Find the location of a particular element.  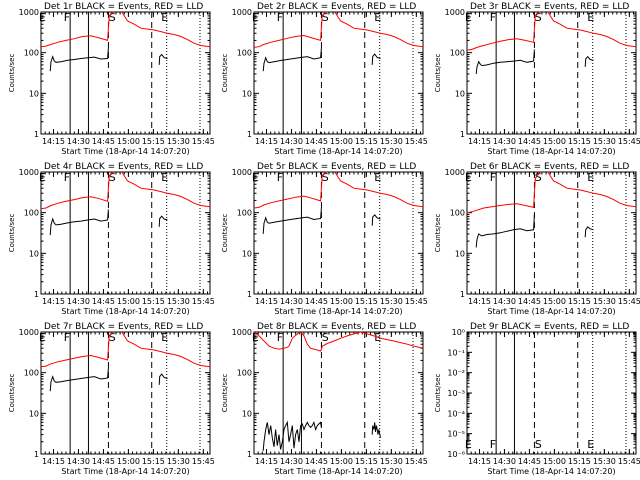

y-tick-label: 10 is located at coordinates (34, 253).